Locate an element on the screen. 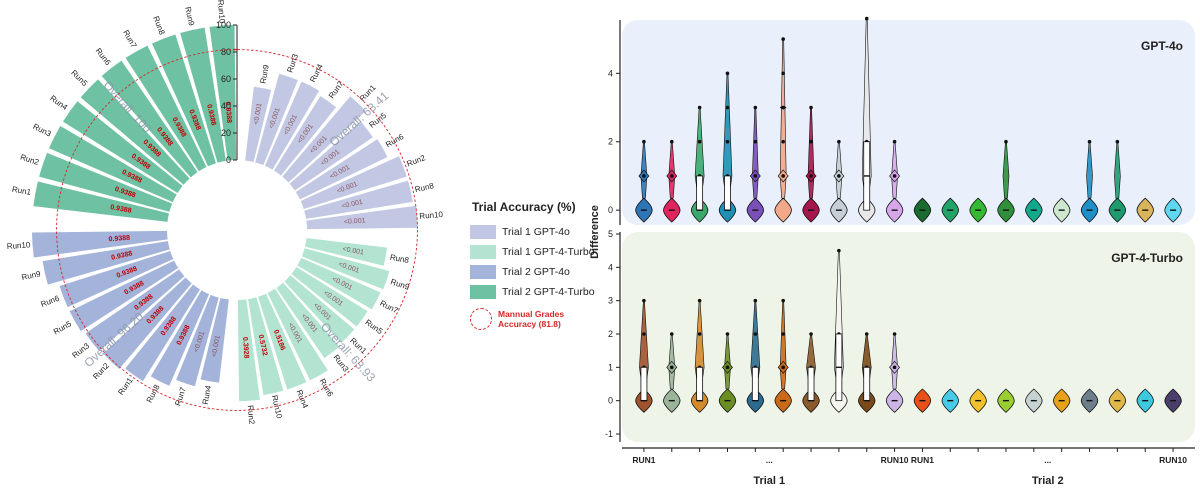  legend-item-reference: Mannual Grades Accuracy (81.8) is located at coordinates (545, 319).